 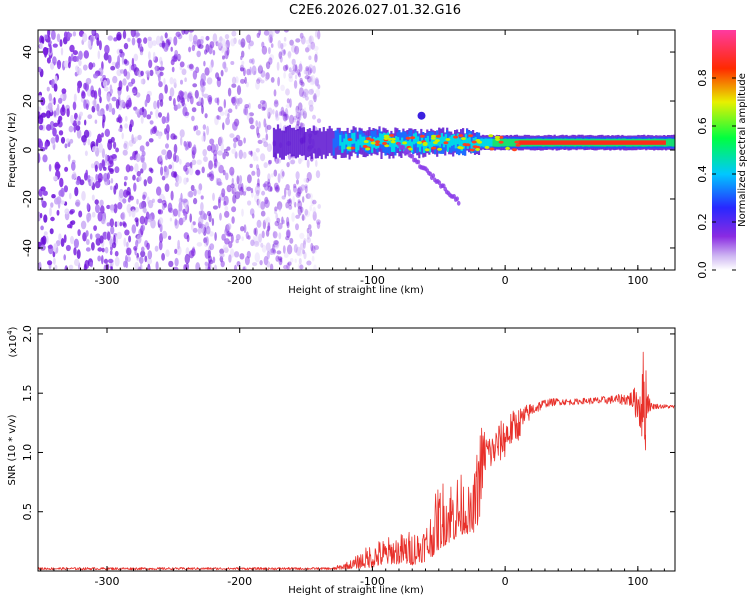 What do you see at coordinates (12, 341) in the screenshot?
I see `snr-y-multiplier: (x104)` at bounding box center [12, 341].